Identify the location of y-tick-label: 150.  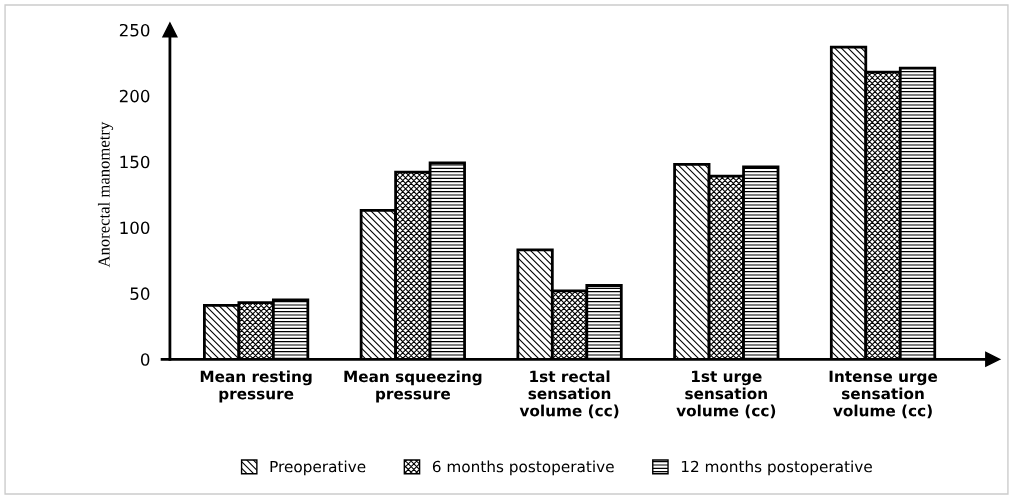
(135, 162).